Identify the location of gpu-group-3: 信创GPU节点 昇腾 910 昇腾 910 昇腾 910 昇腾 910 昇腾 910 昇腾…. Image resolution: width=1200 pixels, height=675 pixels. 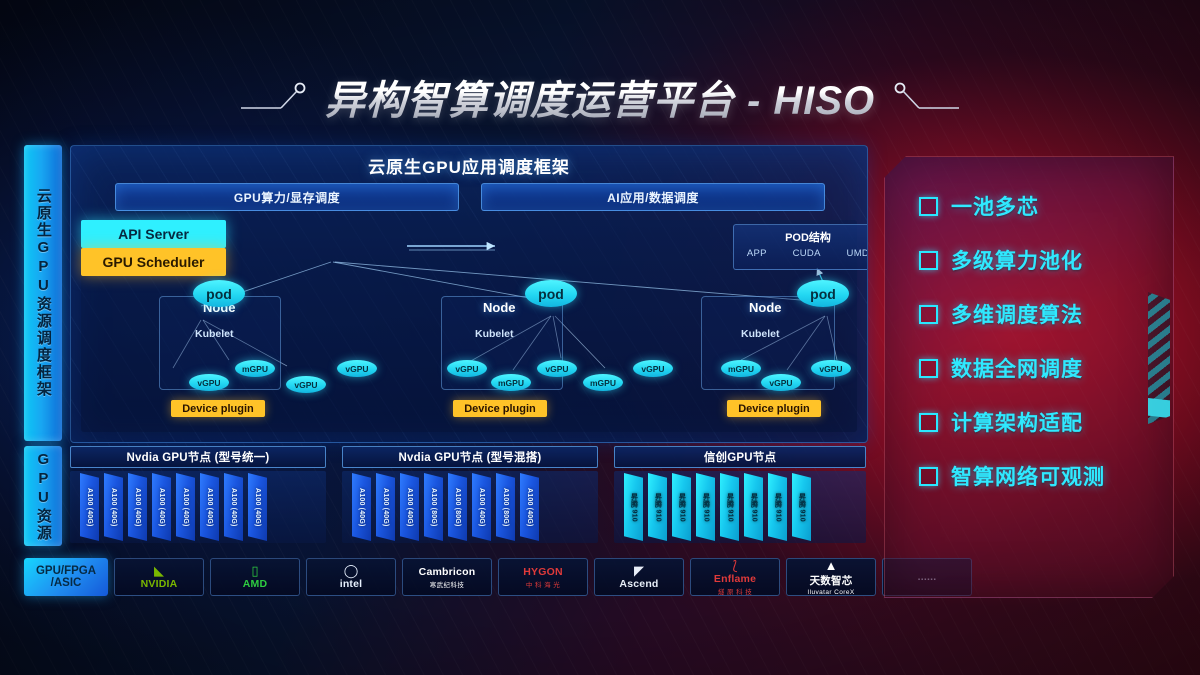
(740, 494).